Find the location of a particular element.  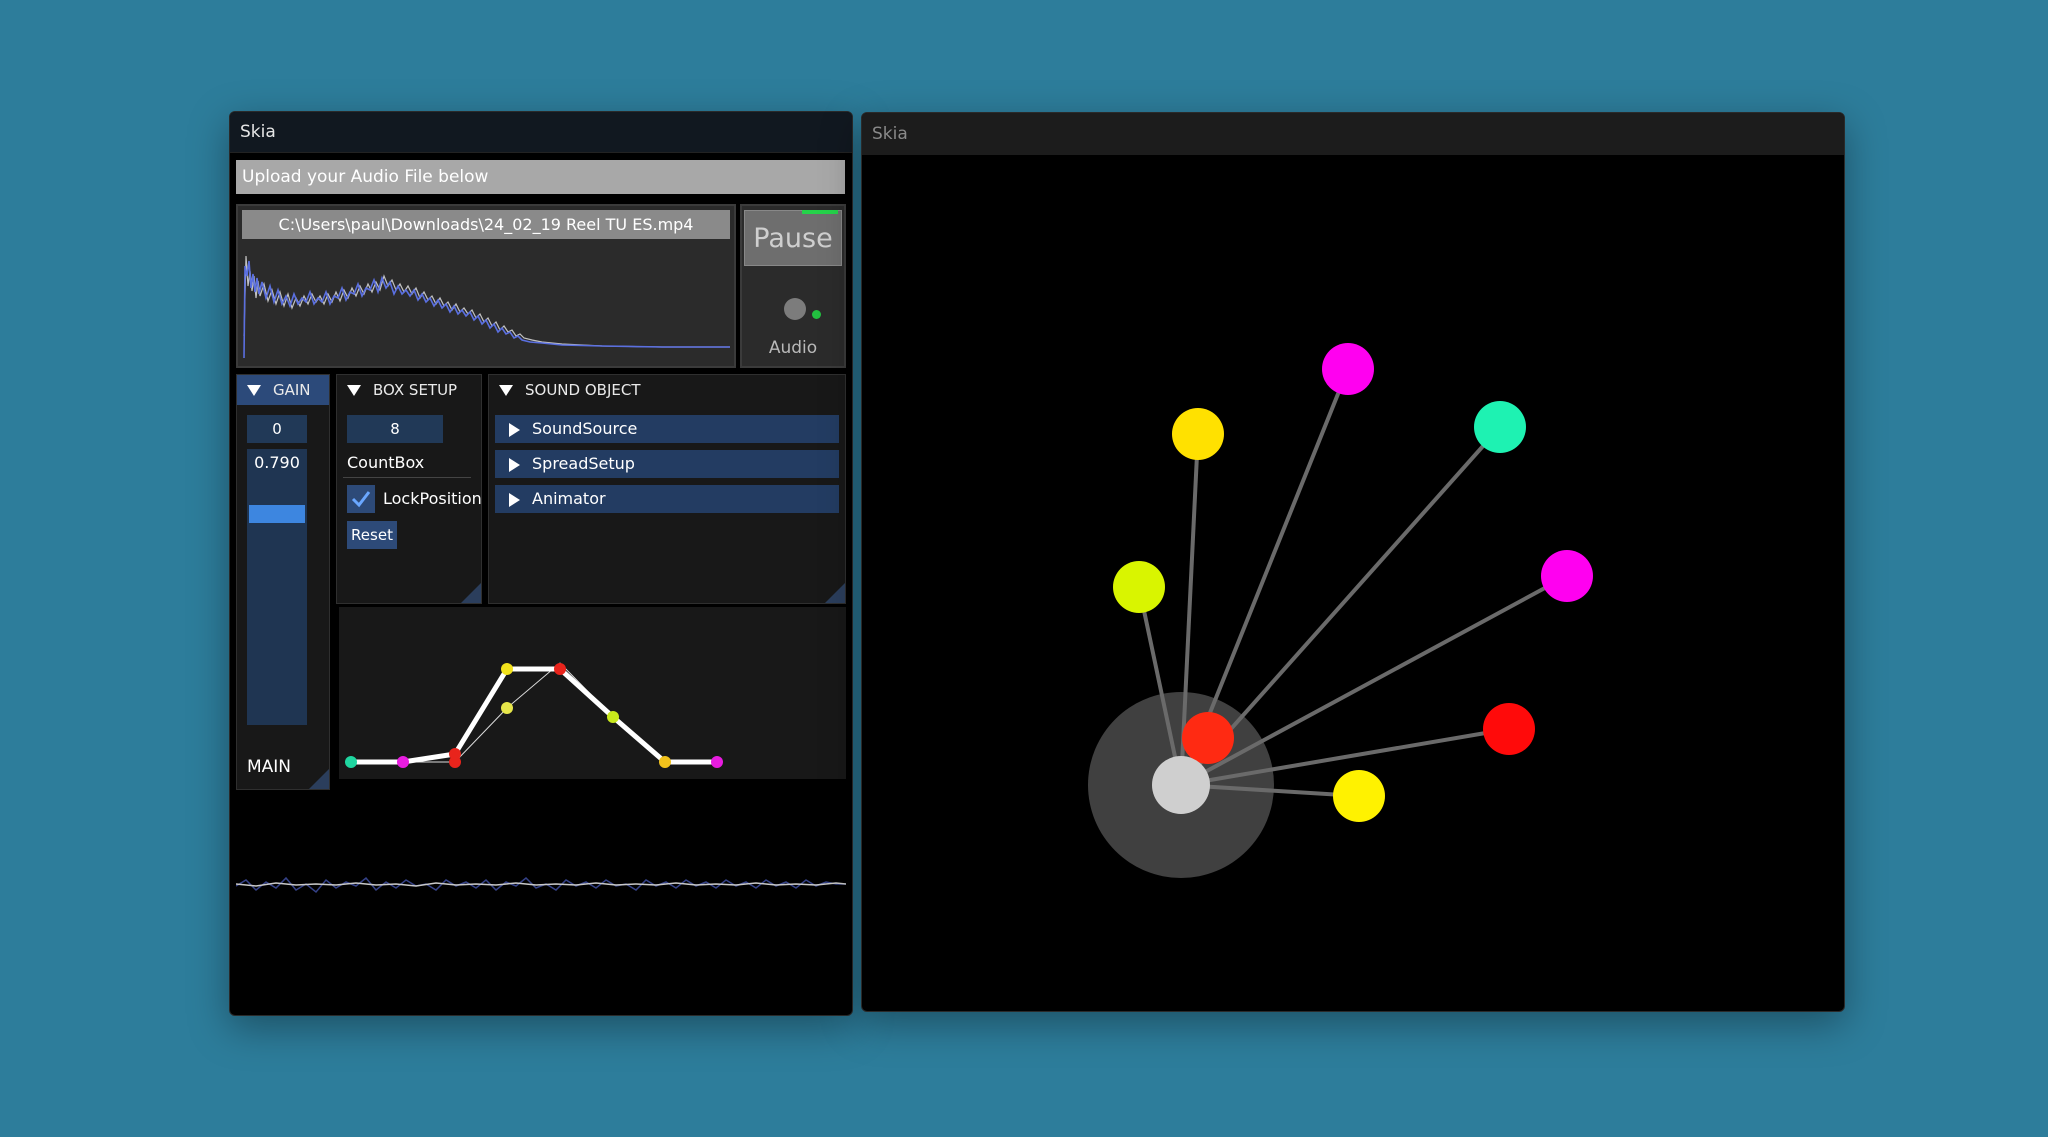

gain-header-label: GAIN is located at coordinates (292, 390).